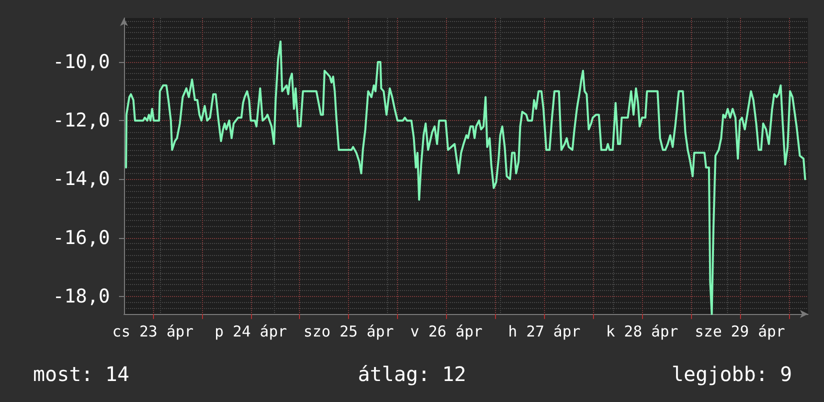 The image size is (824, 402). I want to click on x-tick-label: h 27 ápr, so click(544, 331).